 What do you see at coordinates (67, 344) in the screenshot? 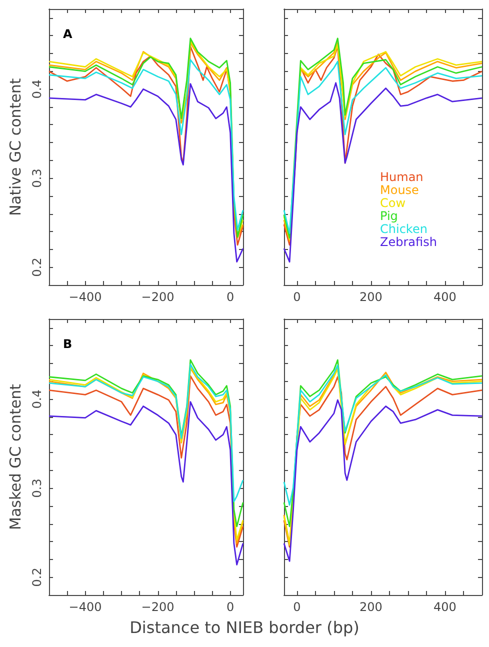
I see `text: B` at bounding box center [67, 344].